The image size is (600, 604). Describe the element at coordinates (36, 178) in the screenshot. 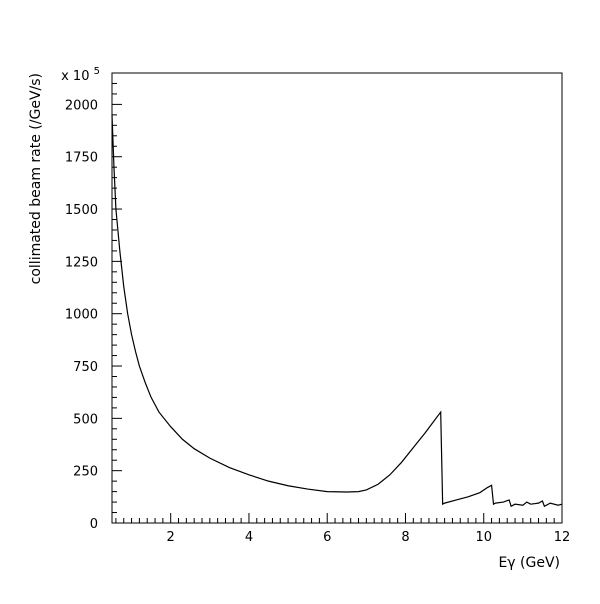

I see `y-axis-label: collimated beam rate (/GeV/s)` at that location.